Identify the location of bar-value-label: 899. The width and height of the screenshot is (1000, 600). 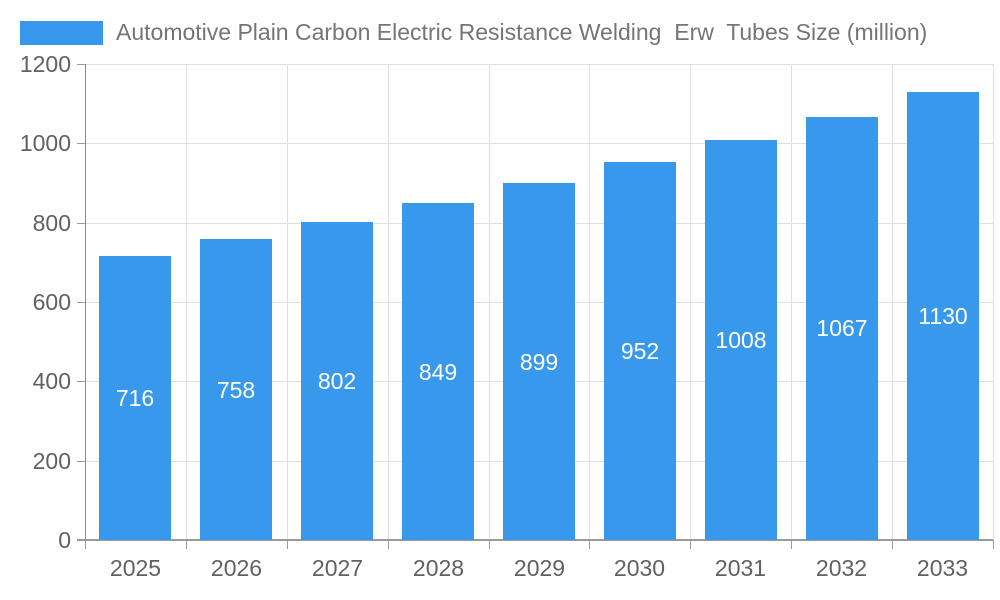
(539, 362).